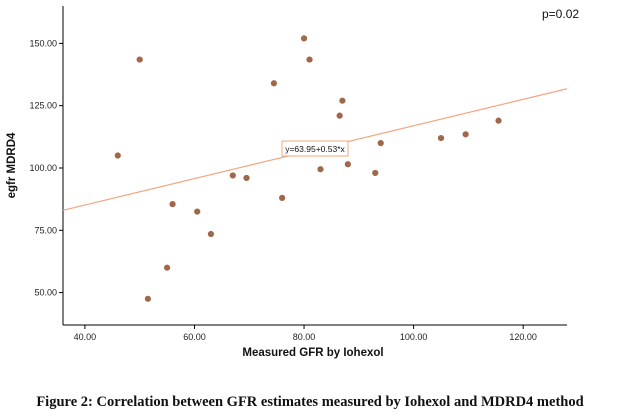 This screenshot has height=417, width=620. I want to click on fit-label-box, so click(315, 148).